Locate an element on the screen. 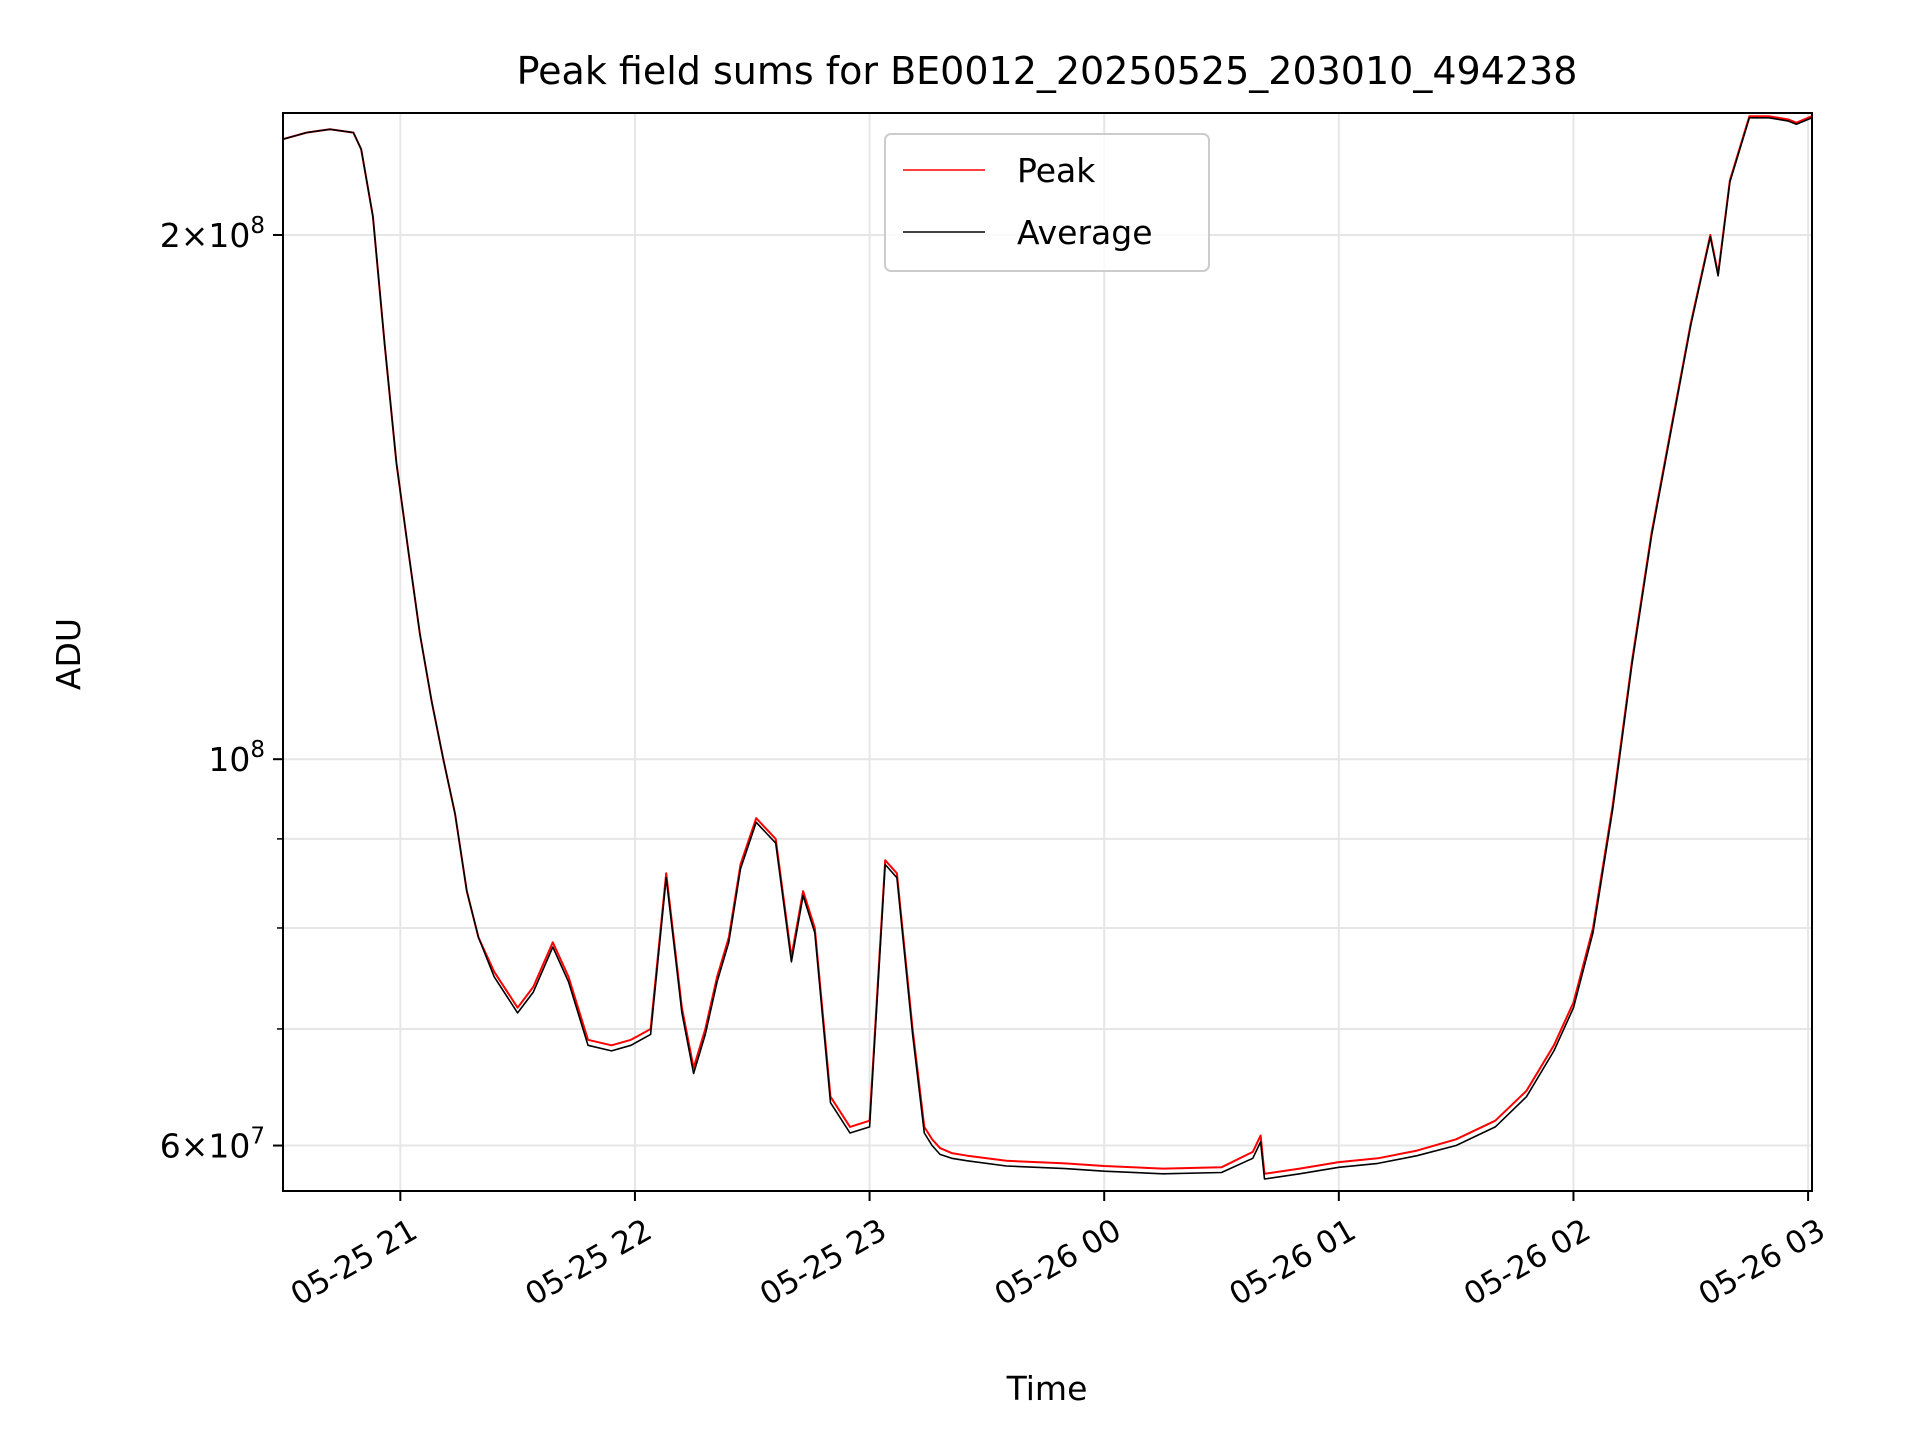 This screenshot has width=1920, height=1440. legend-label-average: Average is located at coordinates (1085, 232).